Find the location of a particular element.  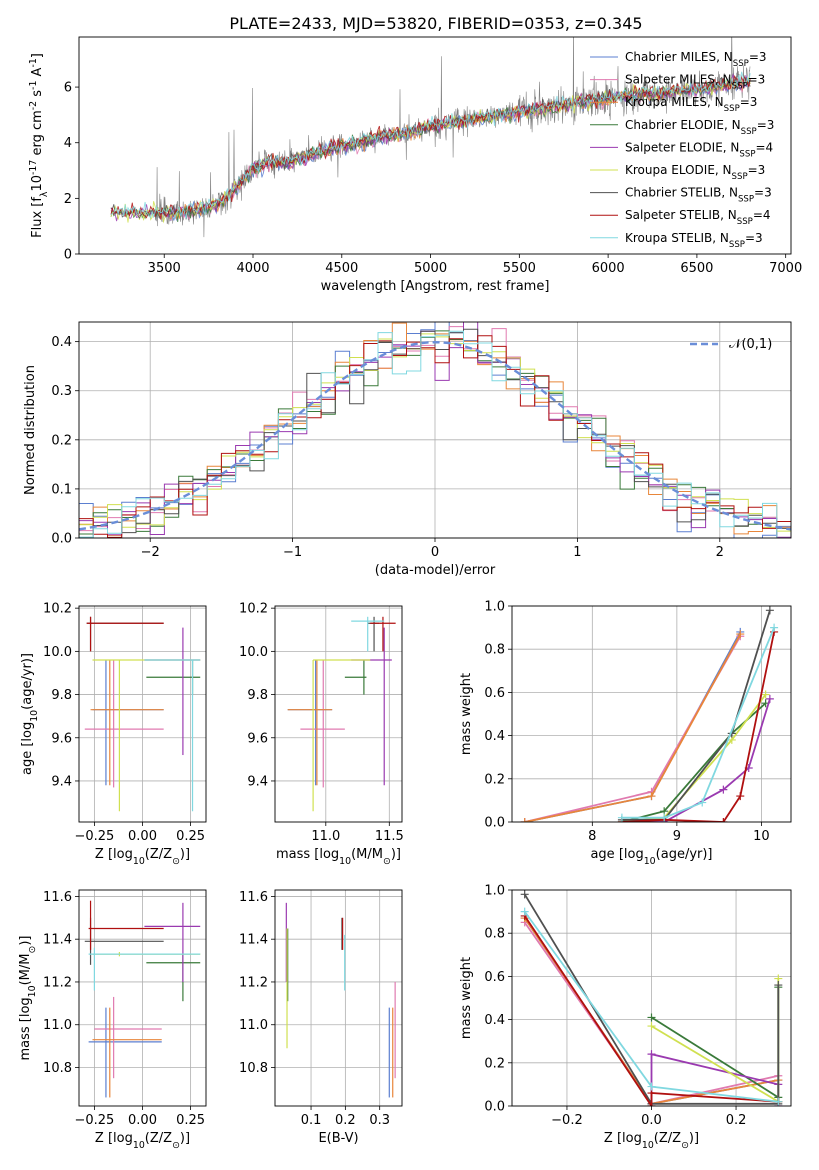

y-tick-label: 11.6 is located at coordinates (253, 897).